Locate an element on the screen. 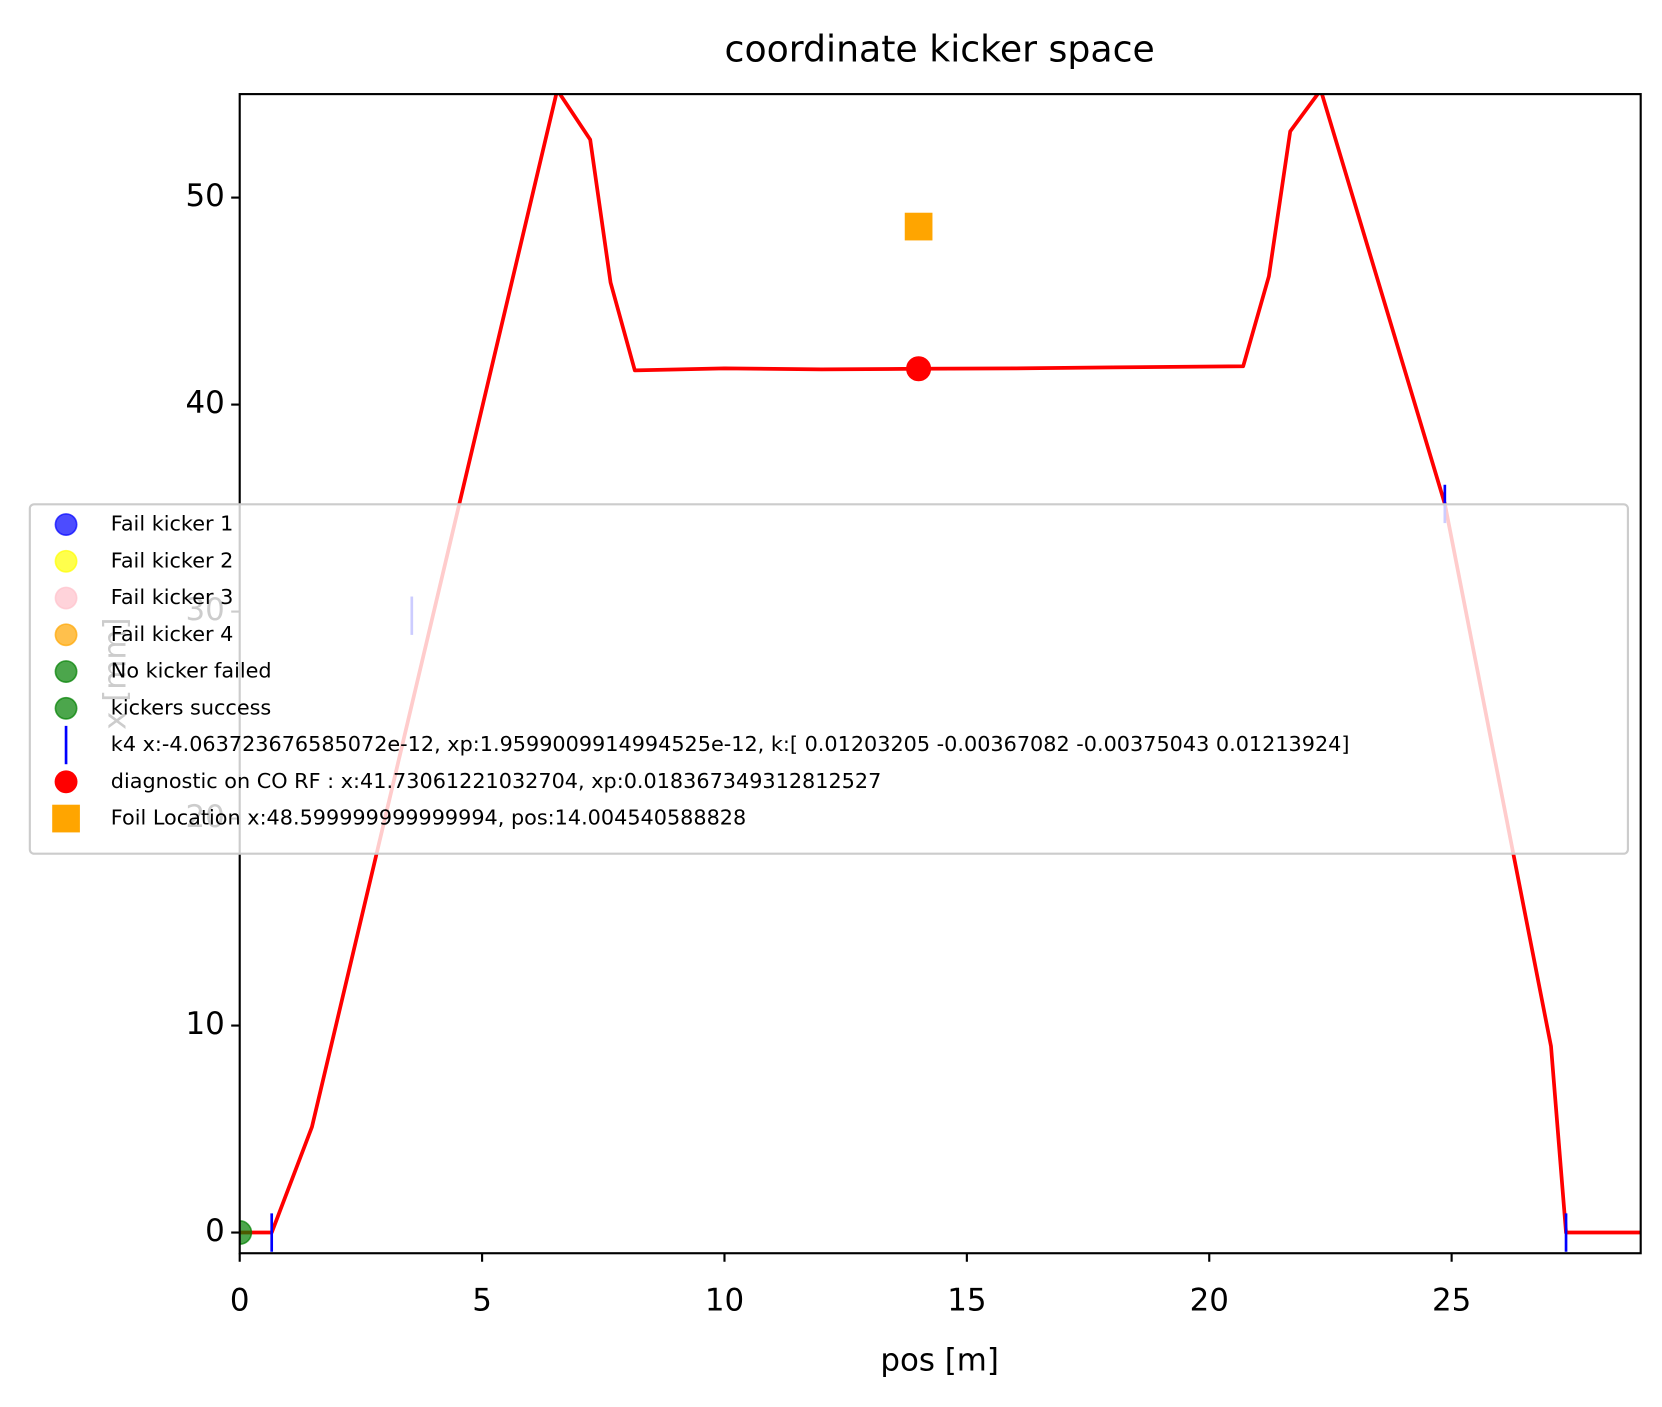 The image size is (1662, 1407). legend-label: No kicker failed is located at coordinates (191, 671).